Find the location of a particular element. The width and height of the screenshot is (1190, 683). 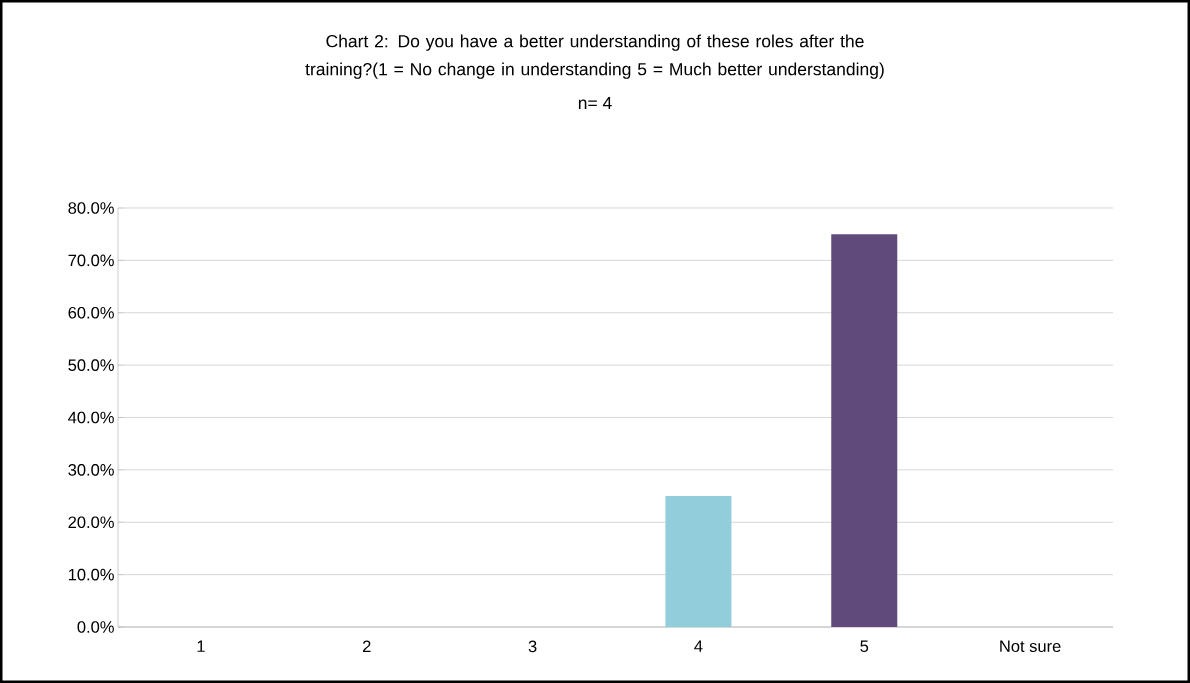

y-tick-label: 10.0% is located at coordinates (91, 574).